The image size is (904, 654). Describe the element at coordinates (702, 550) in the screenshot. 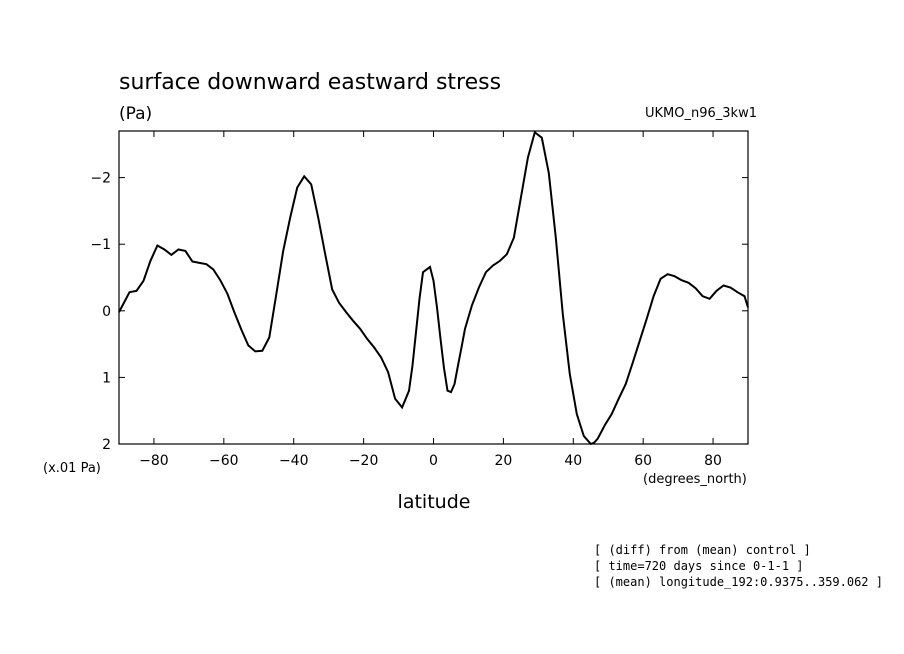

I see `note-diff: [ (diff) from (mean) control ]` at that location.